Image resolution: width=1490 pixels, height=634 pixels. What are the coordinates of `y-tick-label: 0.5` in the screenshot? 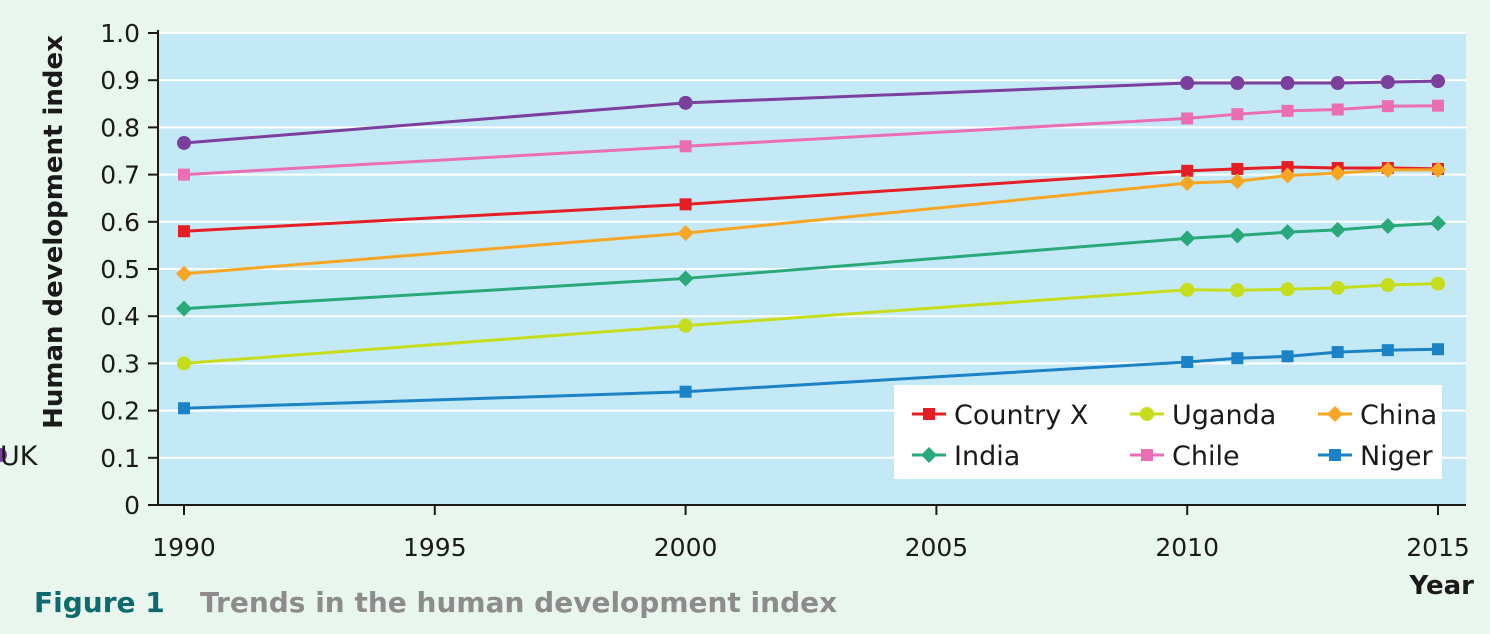 It's located at (120, 269).